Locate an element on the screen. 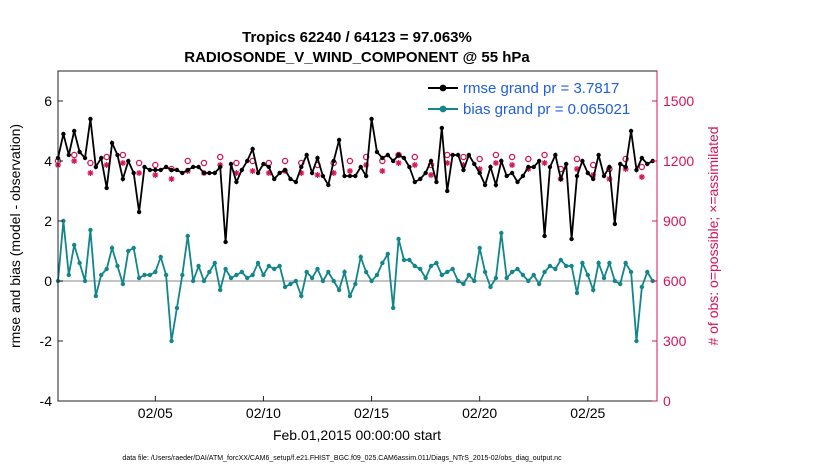  x-tick-label: 02/25 is located at coordinates (587, 413).